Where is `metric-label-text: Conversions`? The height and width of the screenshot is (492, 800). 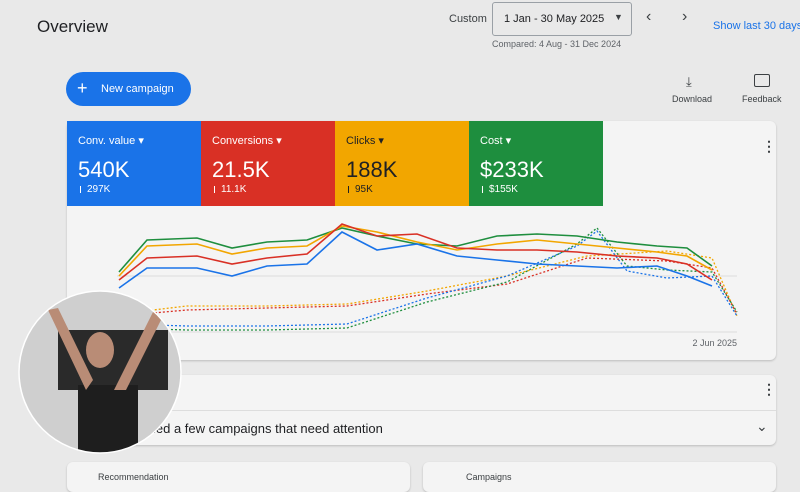 metric-label-text: Conversions is located at coordinates (243, 141).